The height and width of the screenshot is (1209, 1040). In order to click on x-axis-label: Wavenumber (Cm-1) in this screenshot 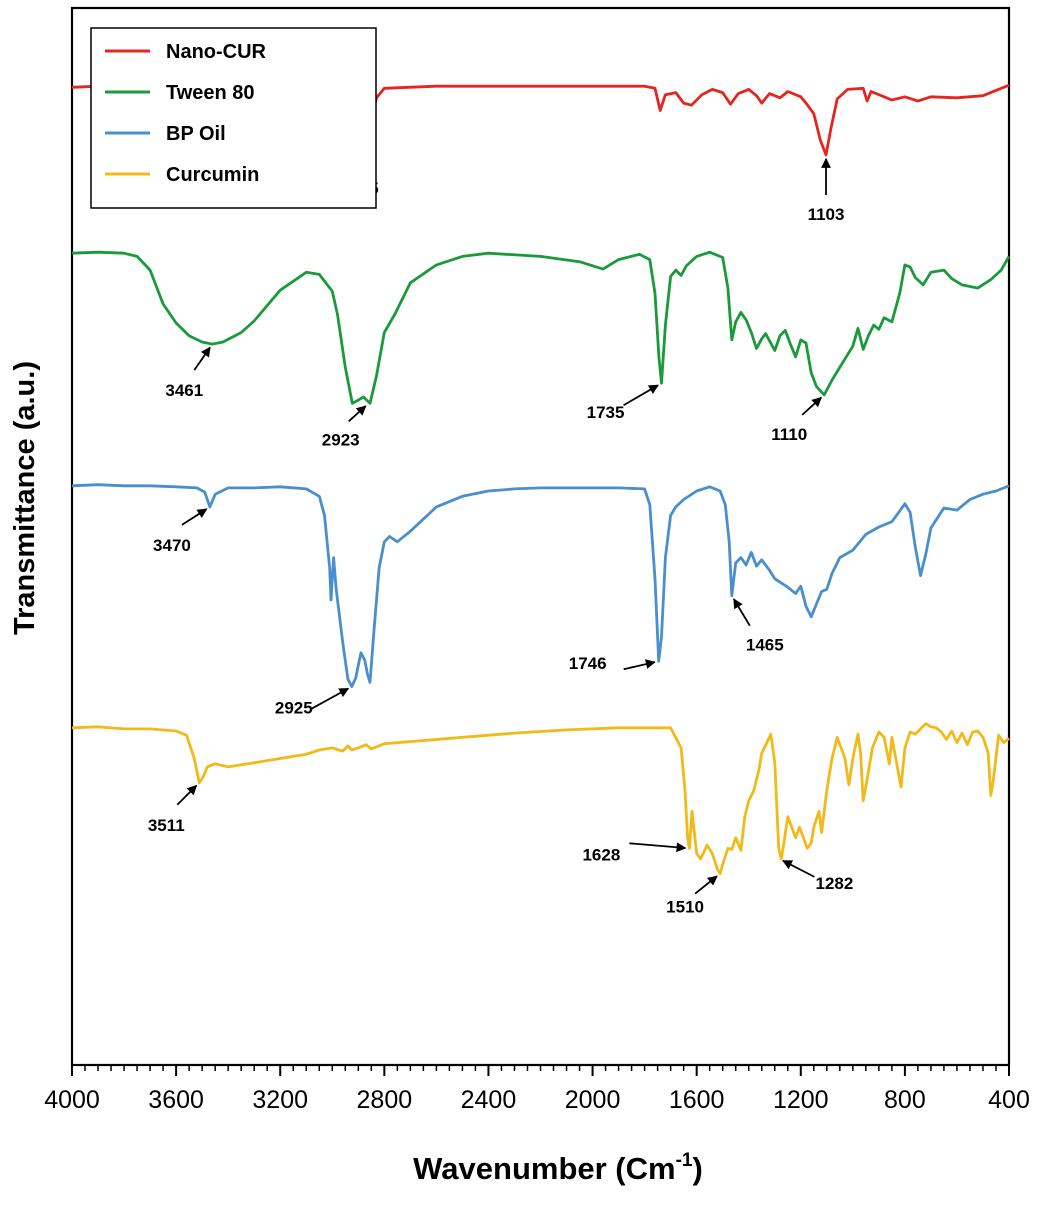, I will do `click(558, 1168)`.